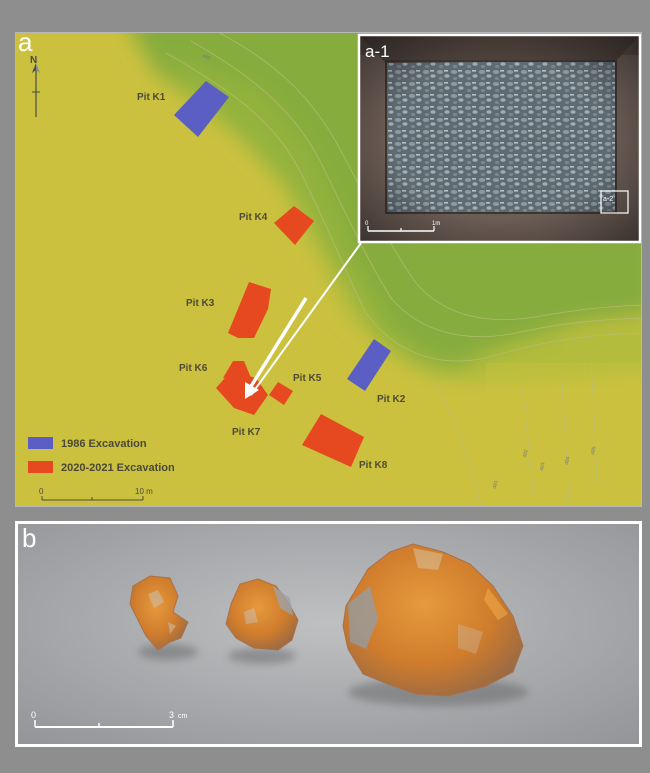 The height and width of the screenshot is (773, 650). Describe the element at coordinates (96, 494) in the screenshot. I see `scale-bar: 0 10 m` at that location.